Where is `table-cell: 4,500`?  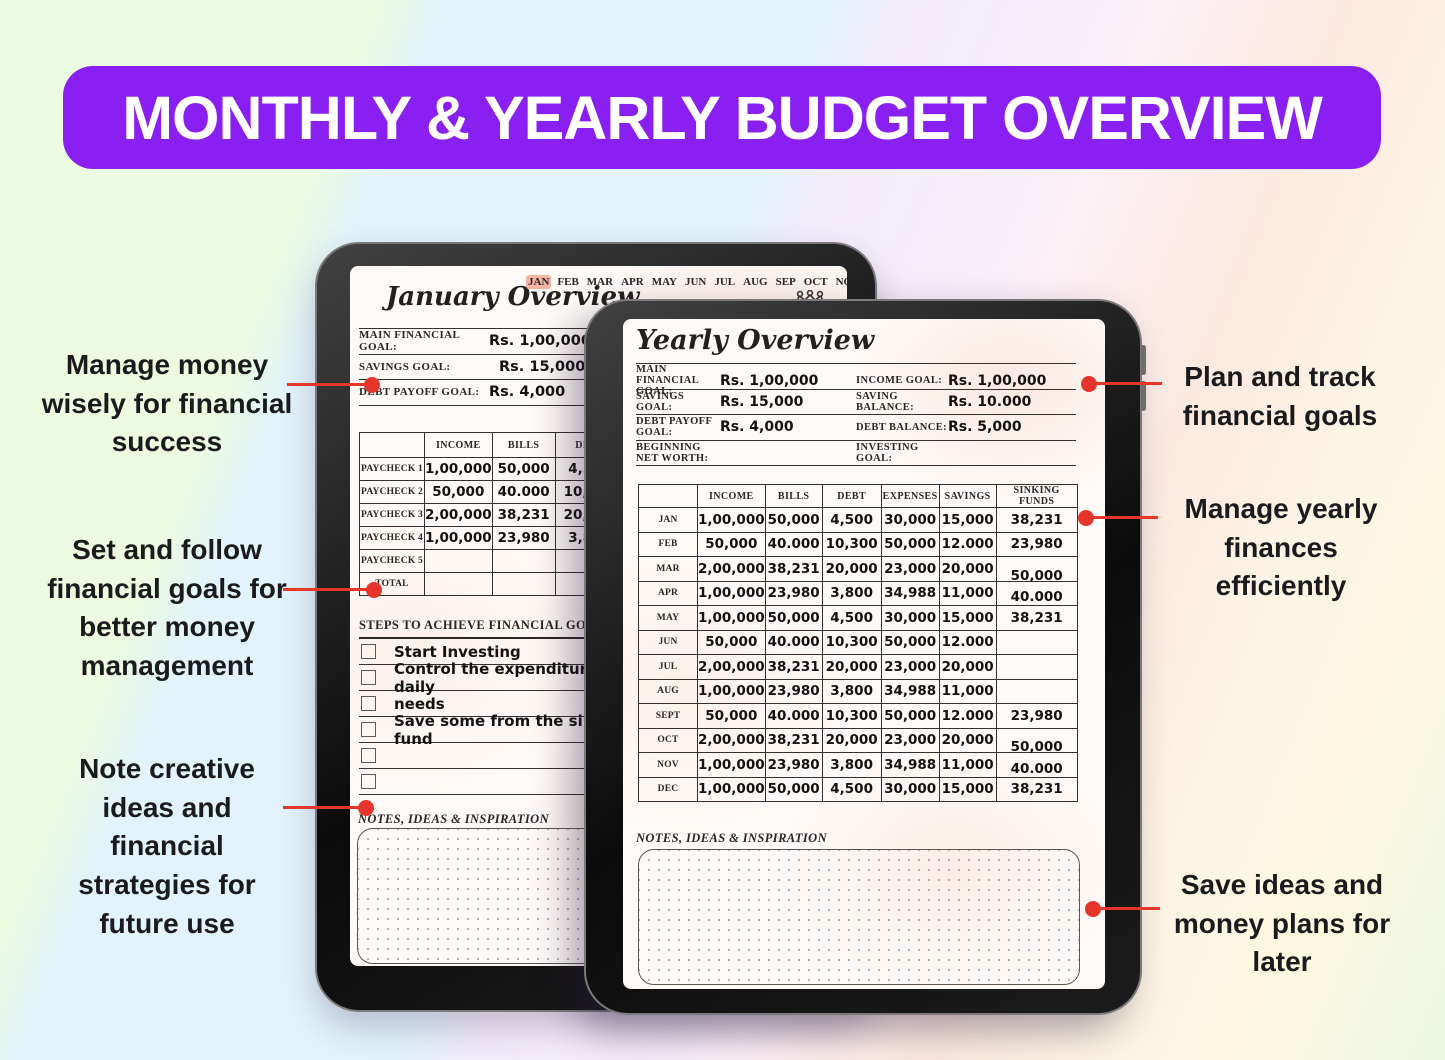
table-cell: 4,500 is located at coordinates (851, 618).